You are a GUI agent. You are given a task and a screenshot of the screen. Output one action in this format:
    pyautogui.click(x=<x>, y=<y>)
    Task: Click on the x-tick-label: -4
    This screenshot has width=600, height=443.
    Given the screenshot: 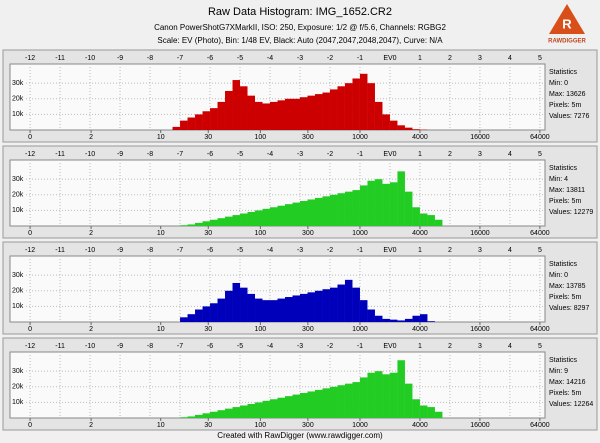 What is the action you would take?
    pyautogui.click(x=270, y=58)
    